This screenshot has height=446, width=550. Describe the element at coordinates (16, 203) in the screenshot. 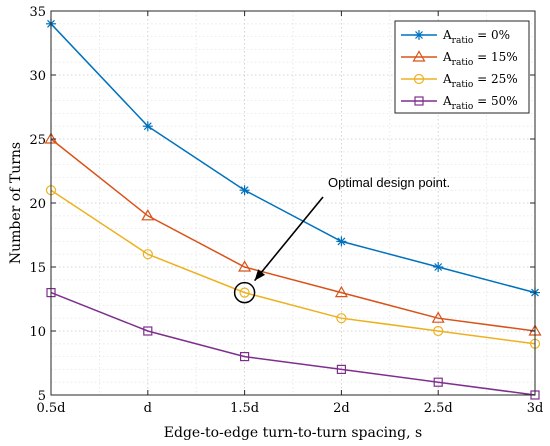

I see `y-axis-label: Number of Turns` at that location.